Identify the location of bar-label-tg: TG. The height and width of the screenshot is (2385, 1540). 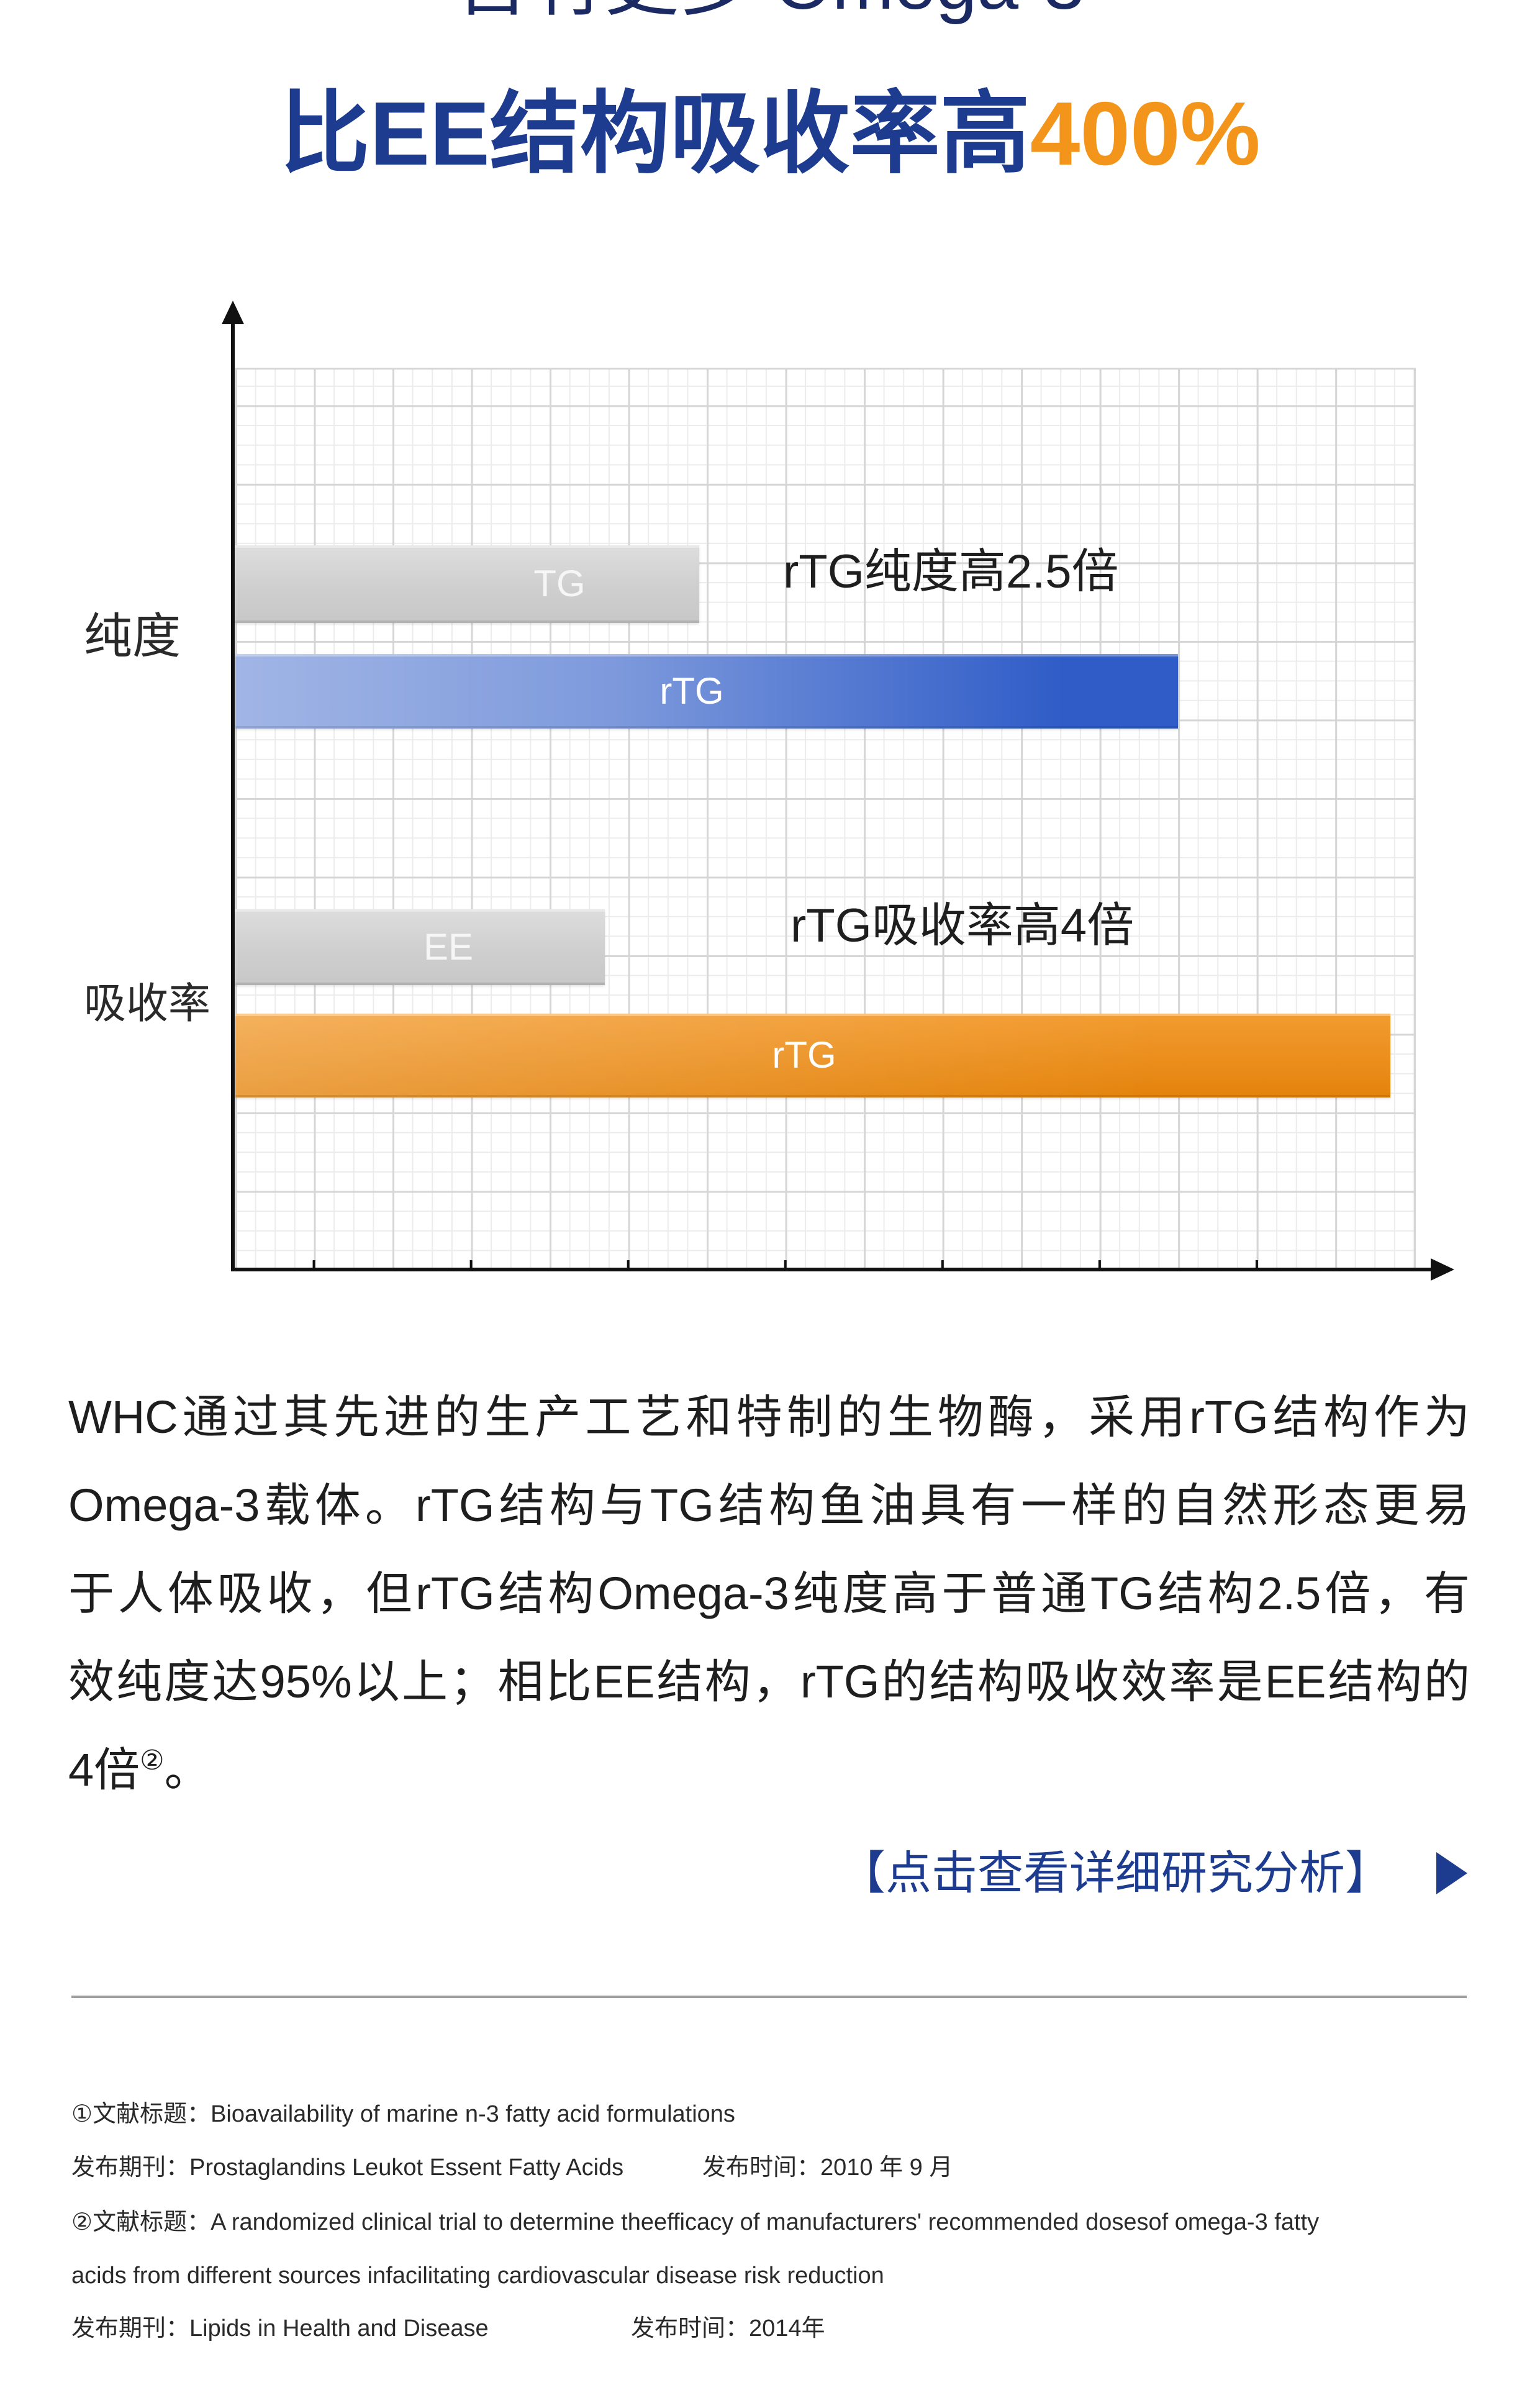
(559, 583).